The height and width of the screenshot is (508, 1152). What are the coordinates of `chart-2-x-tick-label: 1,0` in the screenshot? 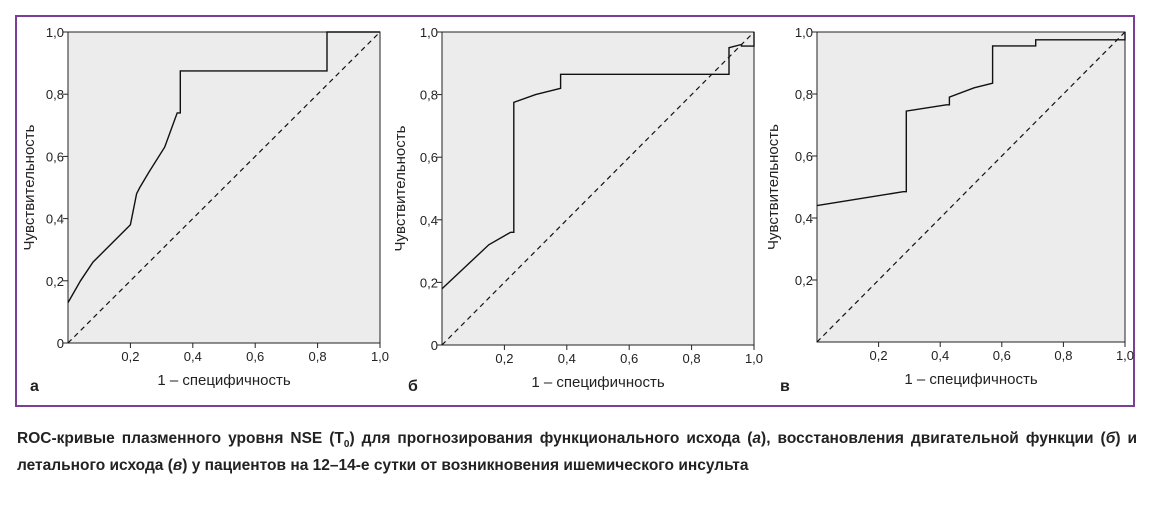 It's located at (754, 358).